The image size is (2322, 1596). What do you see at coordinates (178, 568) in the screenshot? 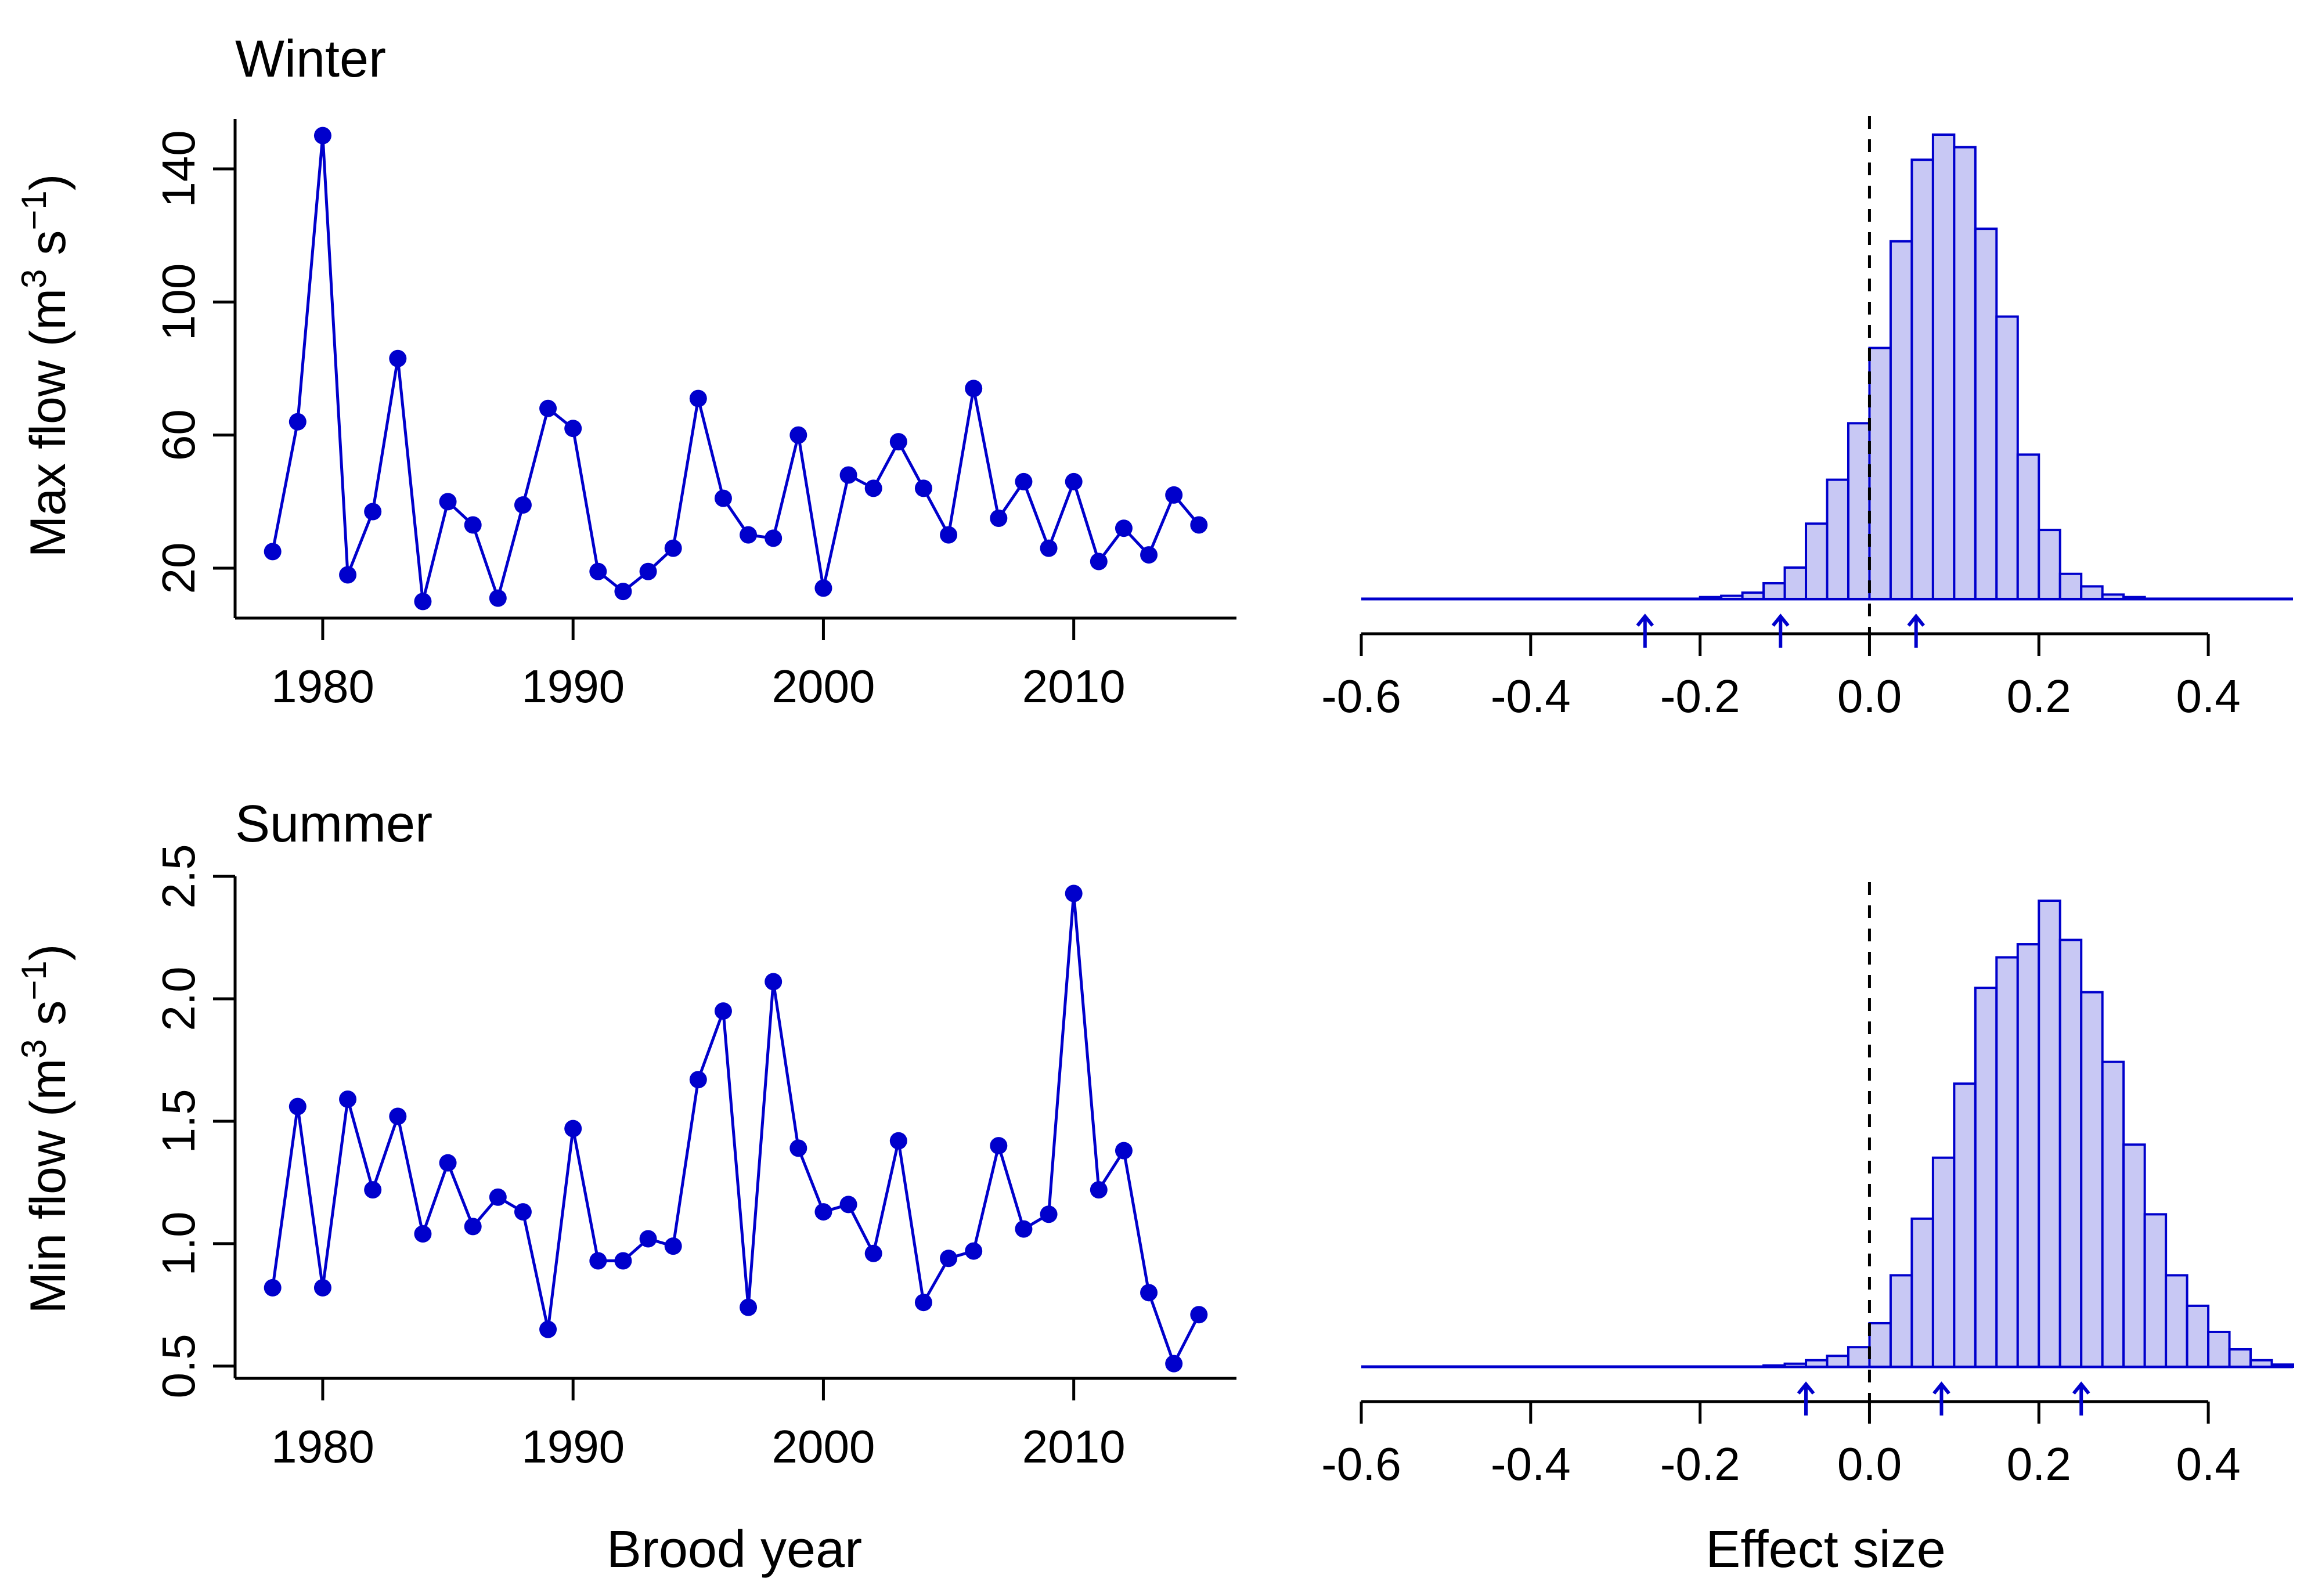
I see `y-tick-label: 20` at bounding box center [178, 568].